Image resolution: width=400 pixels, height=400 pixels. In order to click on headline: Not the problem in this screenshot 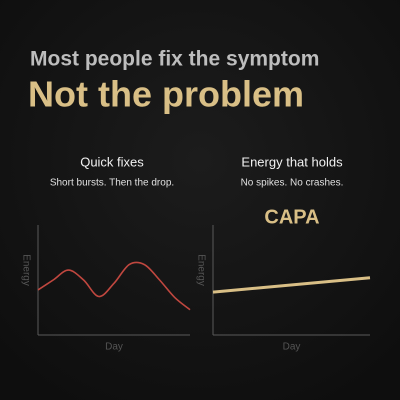, I will do `click(166, 94)`.